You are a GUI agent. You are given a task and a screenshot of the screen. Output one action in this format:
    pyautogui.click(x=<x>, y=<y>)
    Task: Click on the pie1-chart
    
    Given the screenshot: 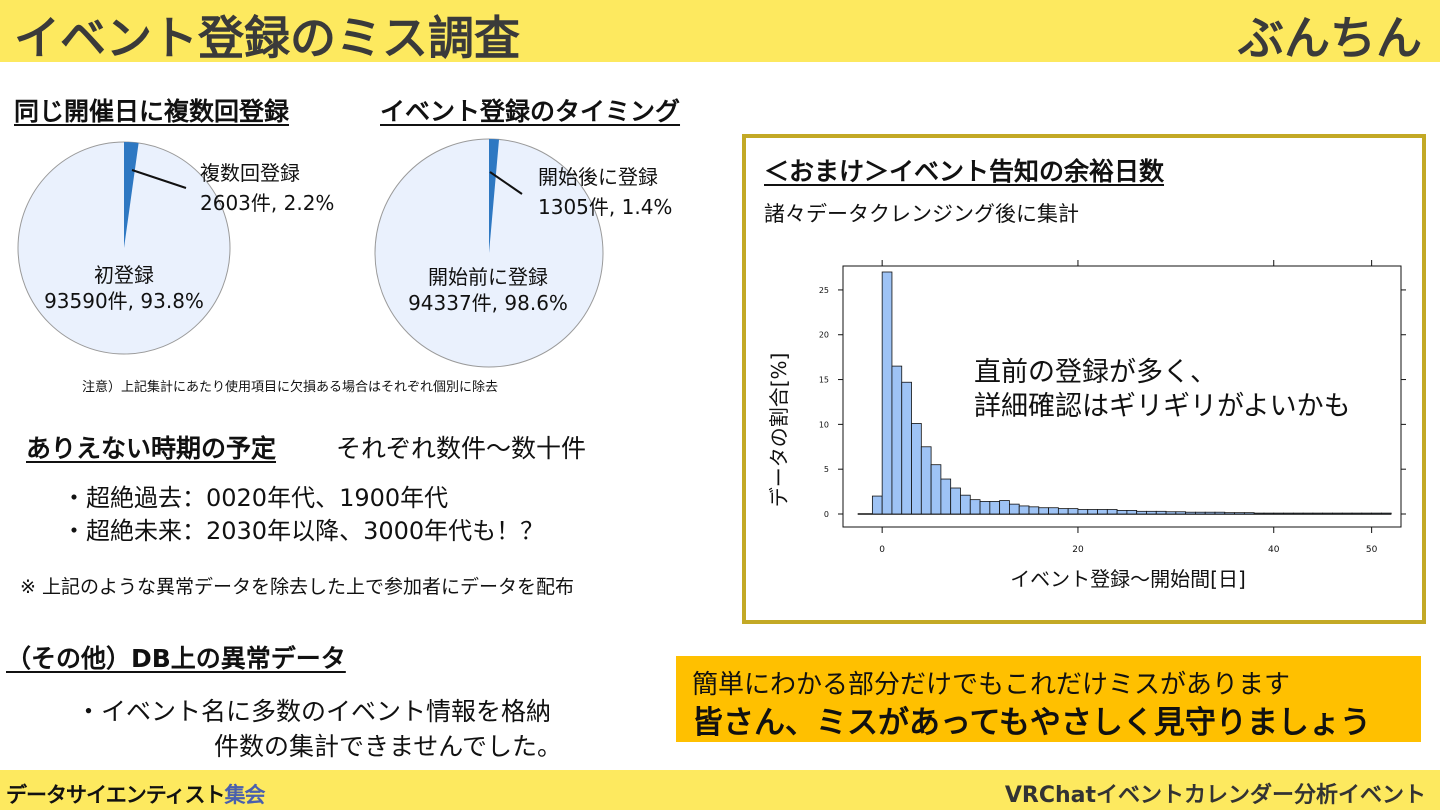 What is the action you would take?
    pyautogui.click(x=124, y=248)
    